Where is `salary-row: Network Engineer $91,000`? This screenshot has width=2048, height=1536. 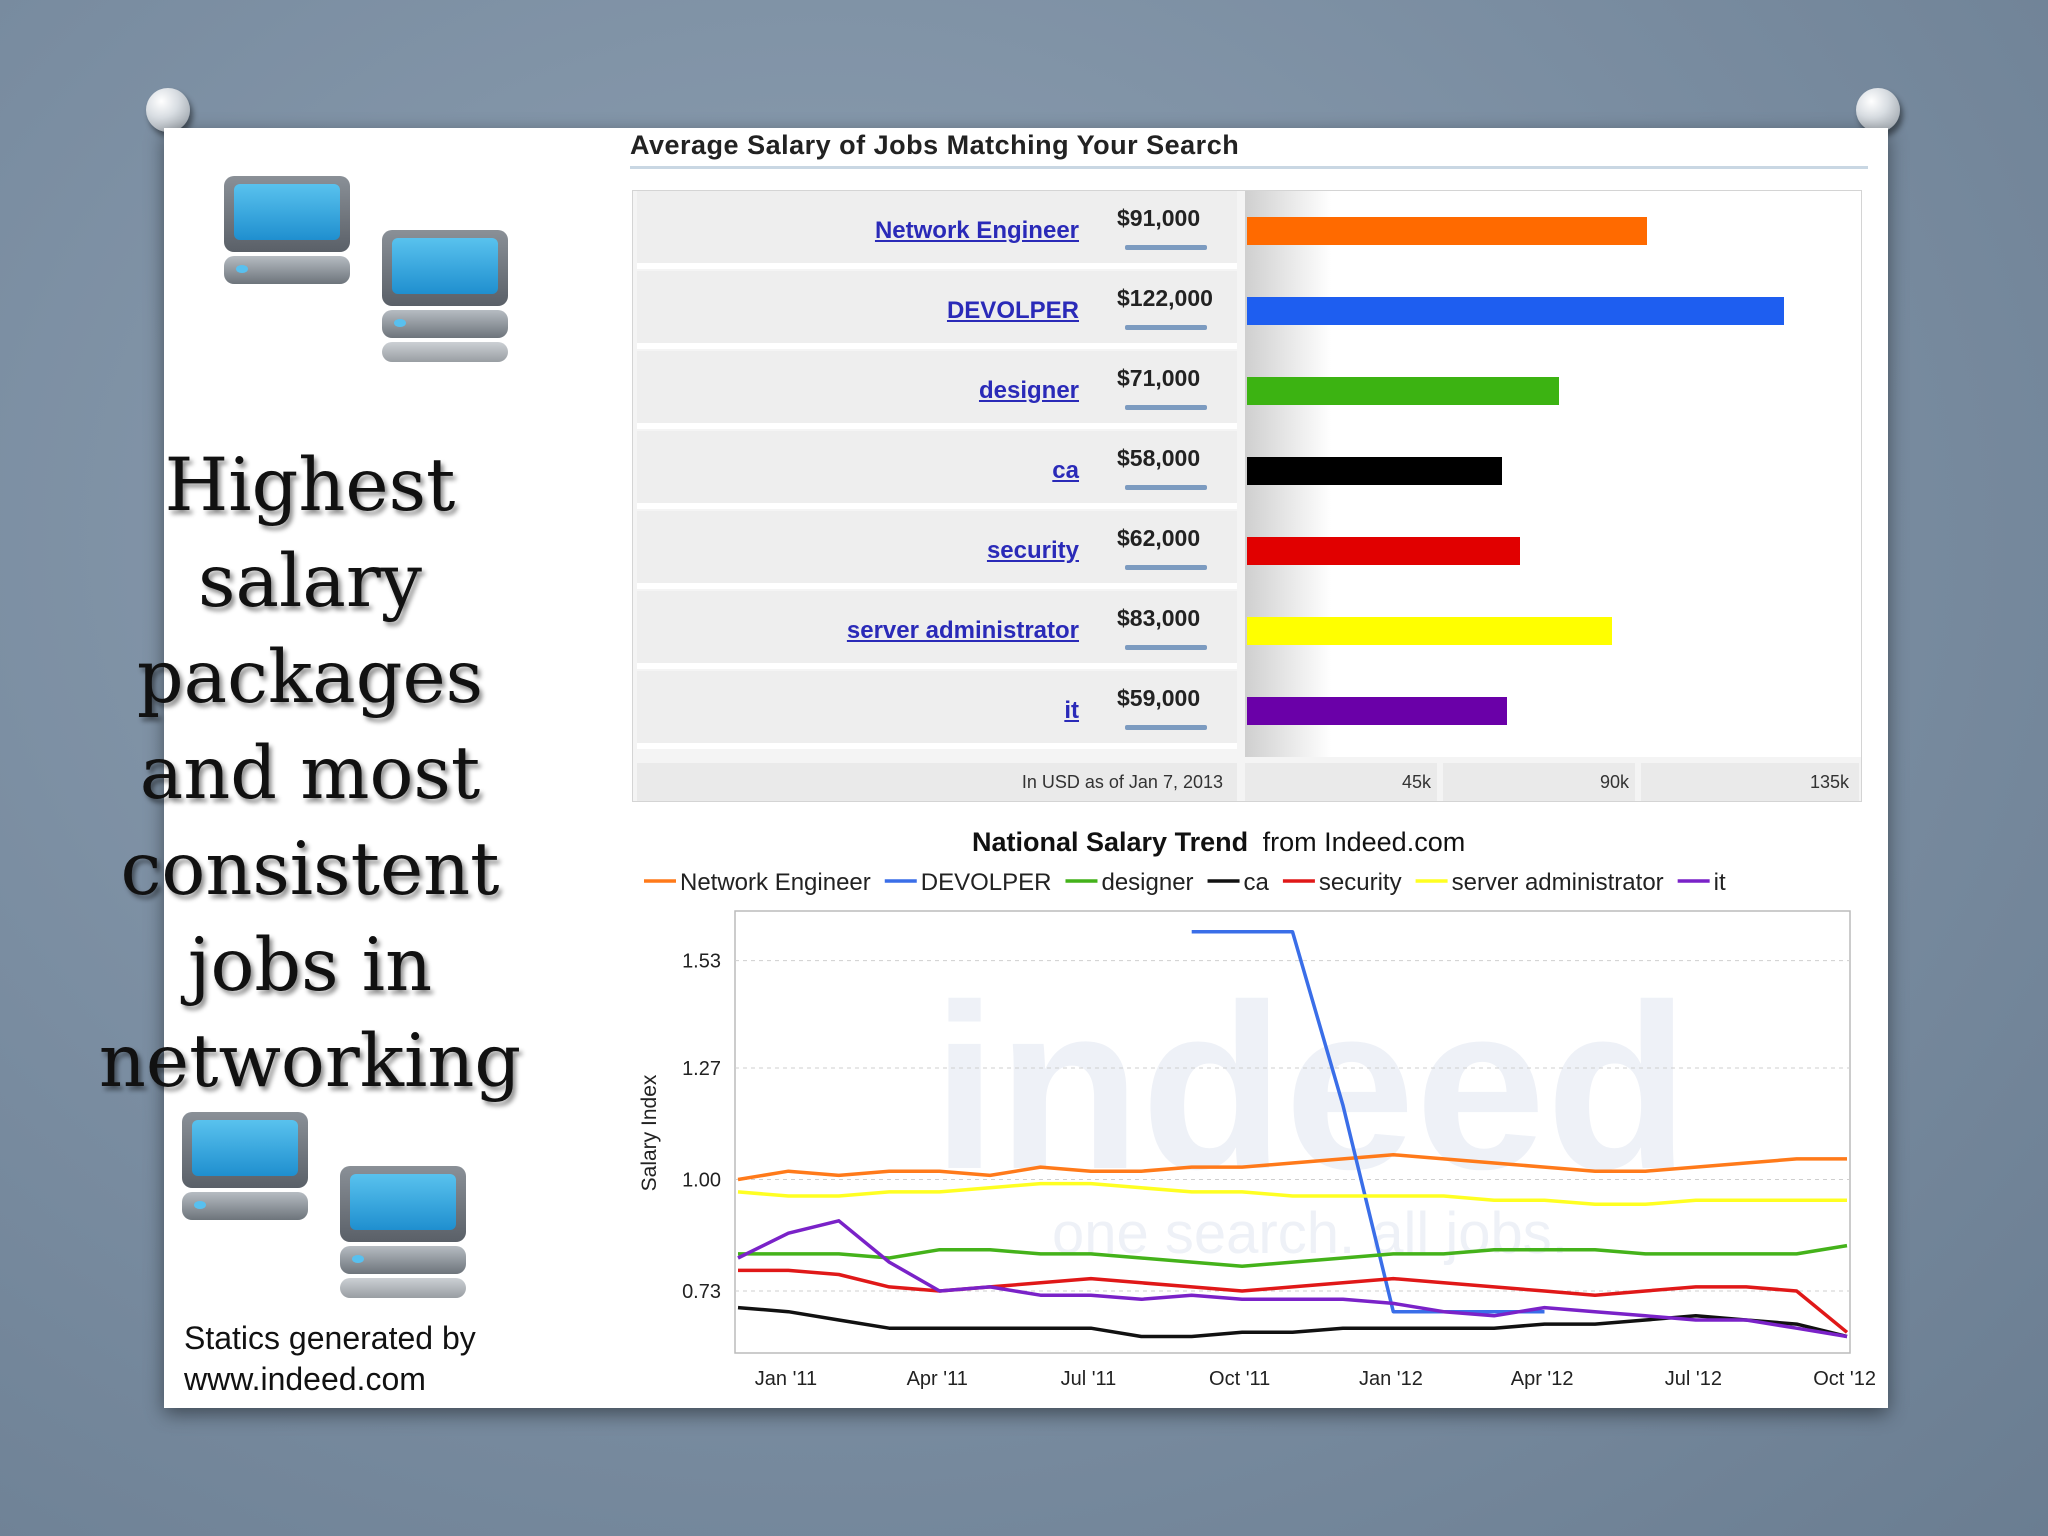 salary-row: Network Engineer $91,000 is located at coordinates (937, 230).